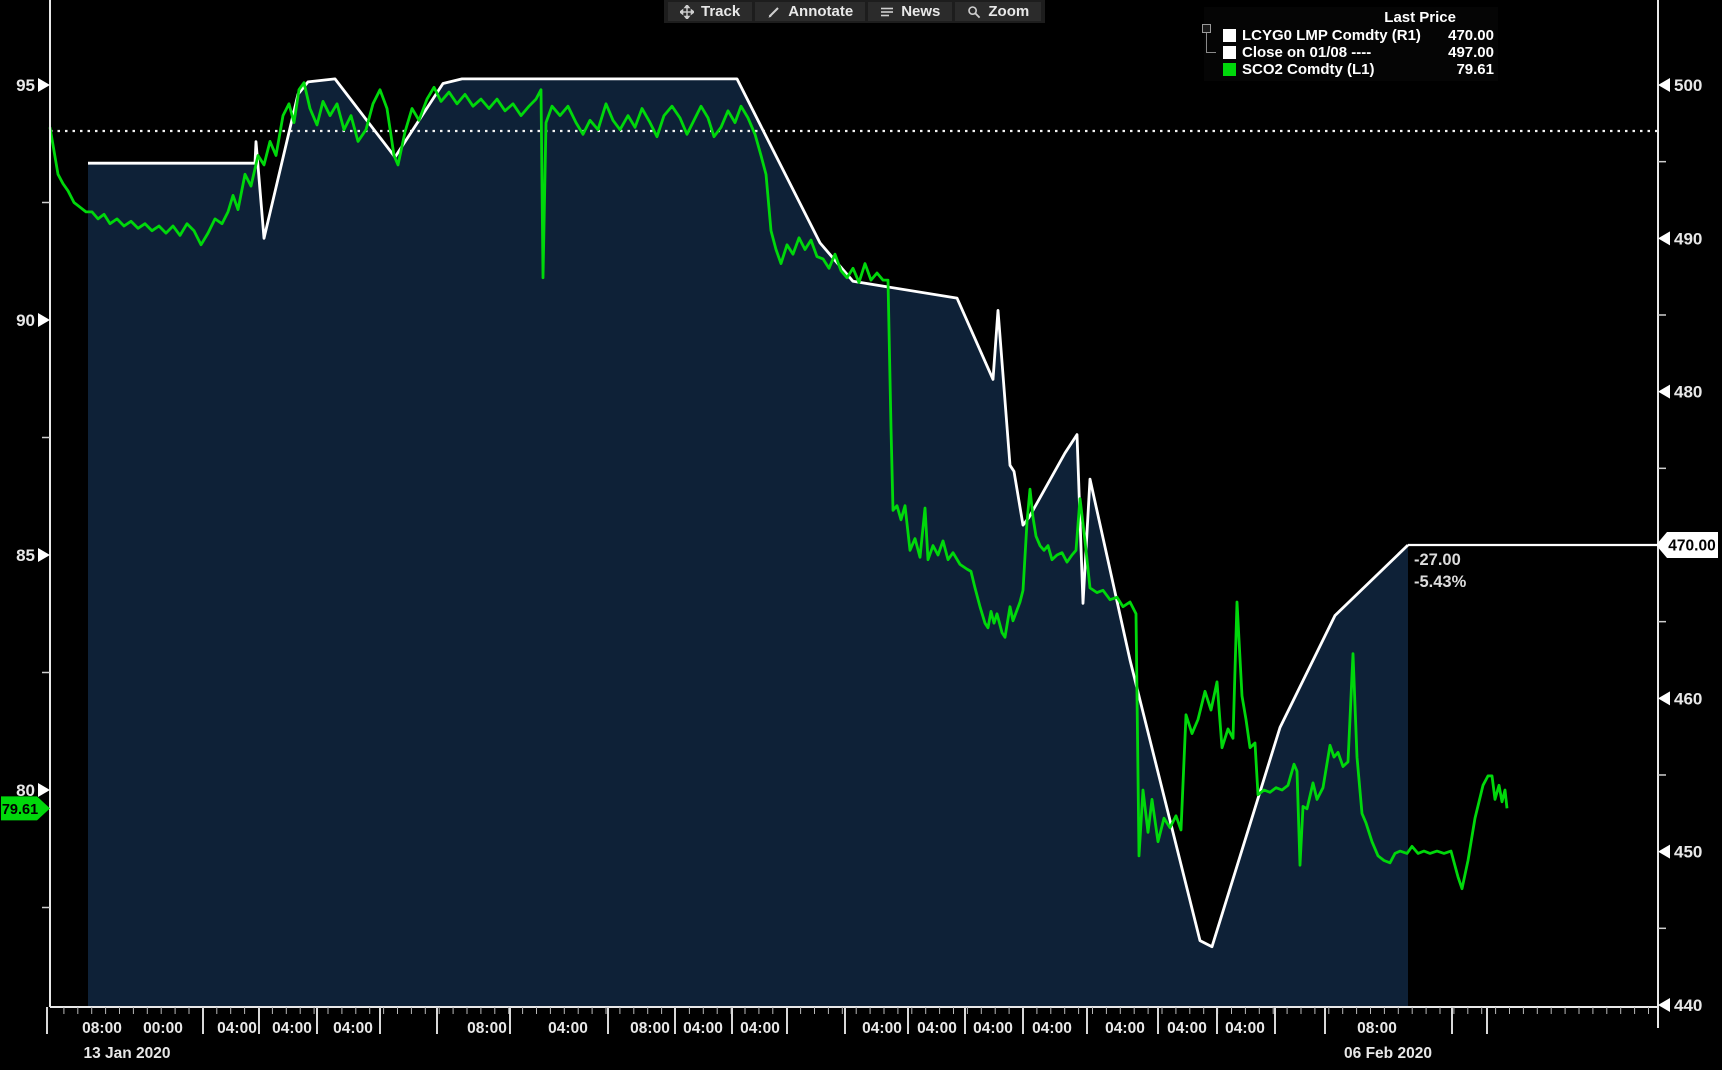 The width and height of the screenshot is (1722, 1070). What do you see at coordinates (1307, 52) in the screenshot?
I see `close-line-label: Close on 01/08 ----` at bounding box center [1307, 52].